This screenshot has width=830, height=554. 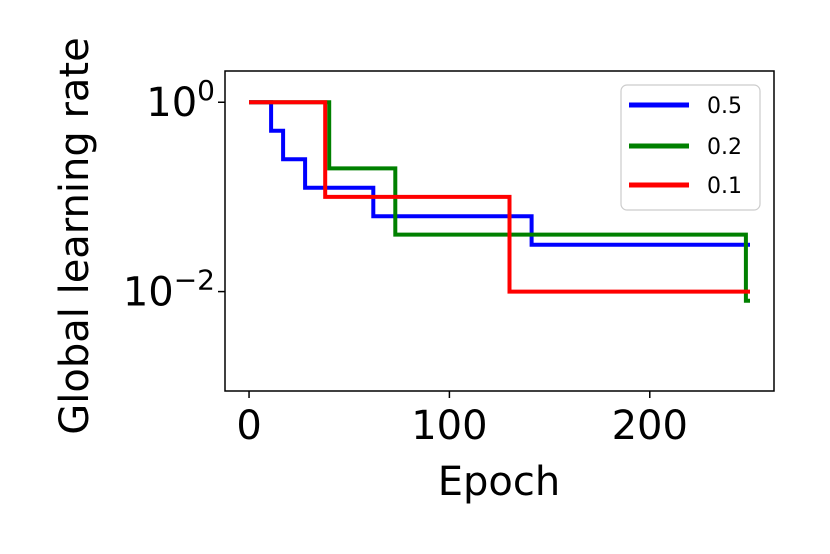 What do you see at coordinates (650, 426) in the screenshot?
I see `x-tick-label-2: 200` at bounding box center [650, 426].